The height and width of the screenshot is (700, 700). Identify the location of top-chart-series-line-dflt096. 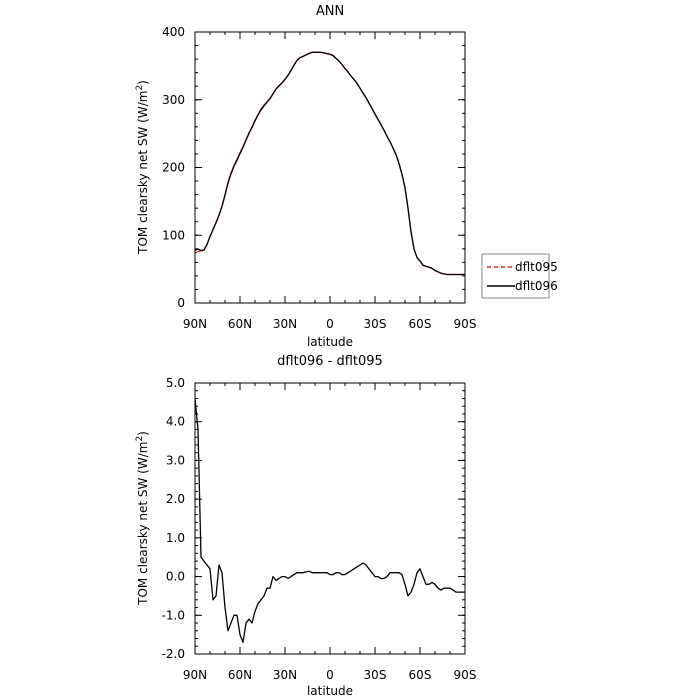
(329, 163).